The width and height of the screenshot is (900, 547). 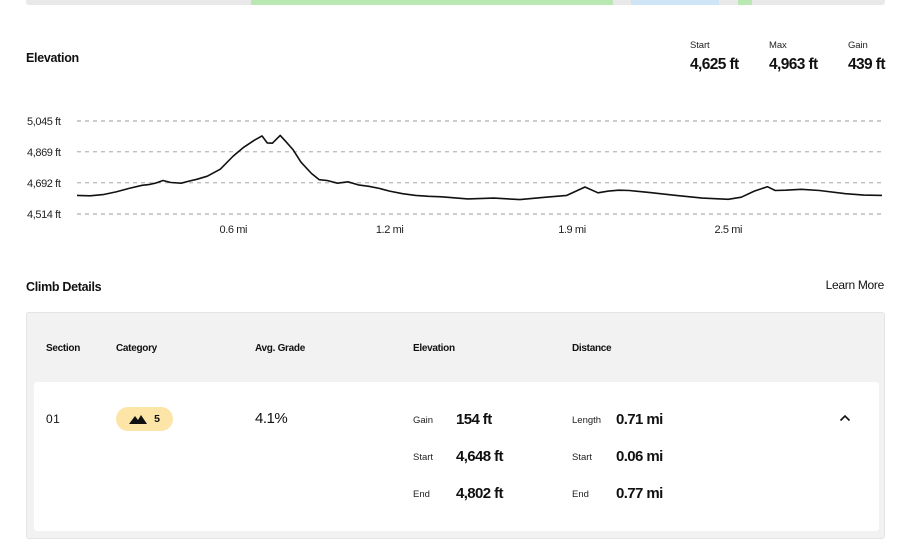 I want to click on y-tick-label: 4,692 ft, so click(x=44, y=184).